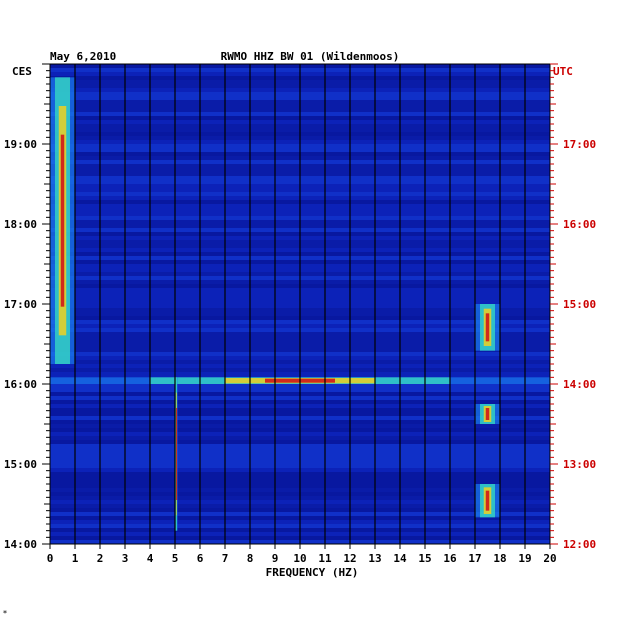 The image size is (630, 624). I want to click on x-tick-label: 7, so click(225, 558).